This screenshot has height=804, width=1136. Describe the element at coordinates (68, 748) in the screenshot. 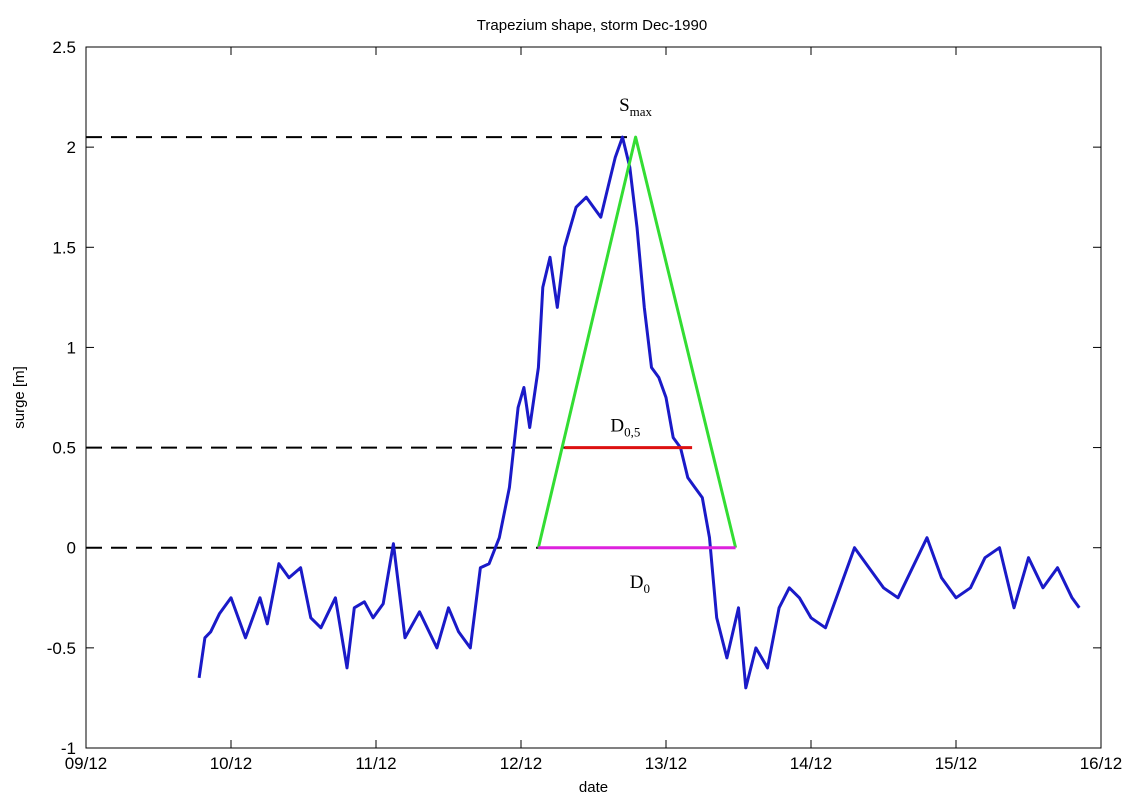

I see `y-tick-label-0: -1` at that location.